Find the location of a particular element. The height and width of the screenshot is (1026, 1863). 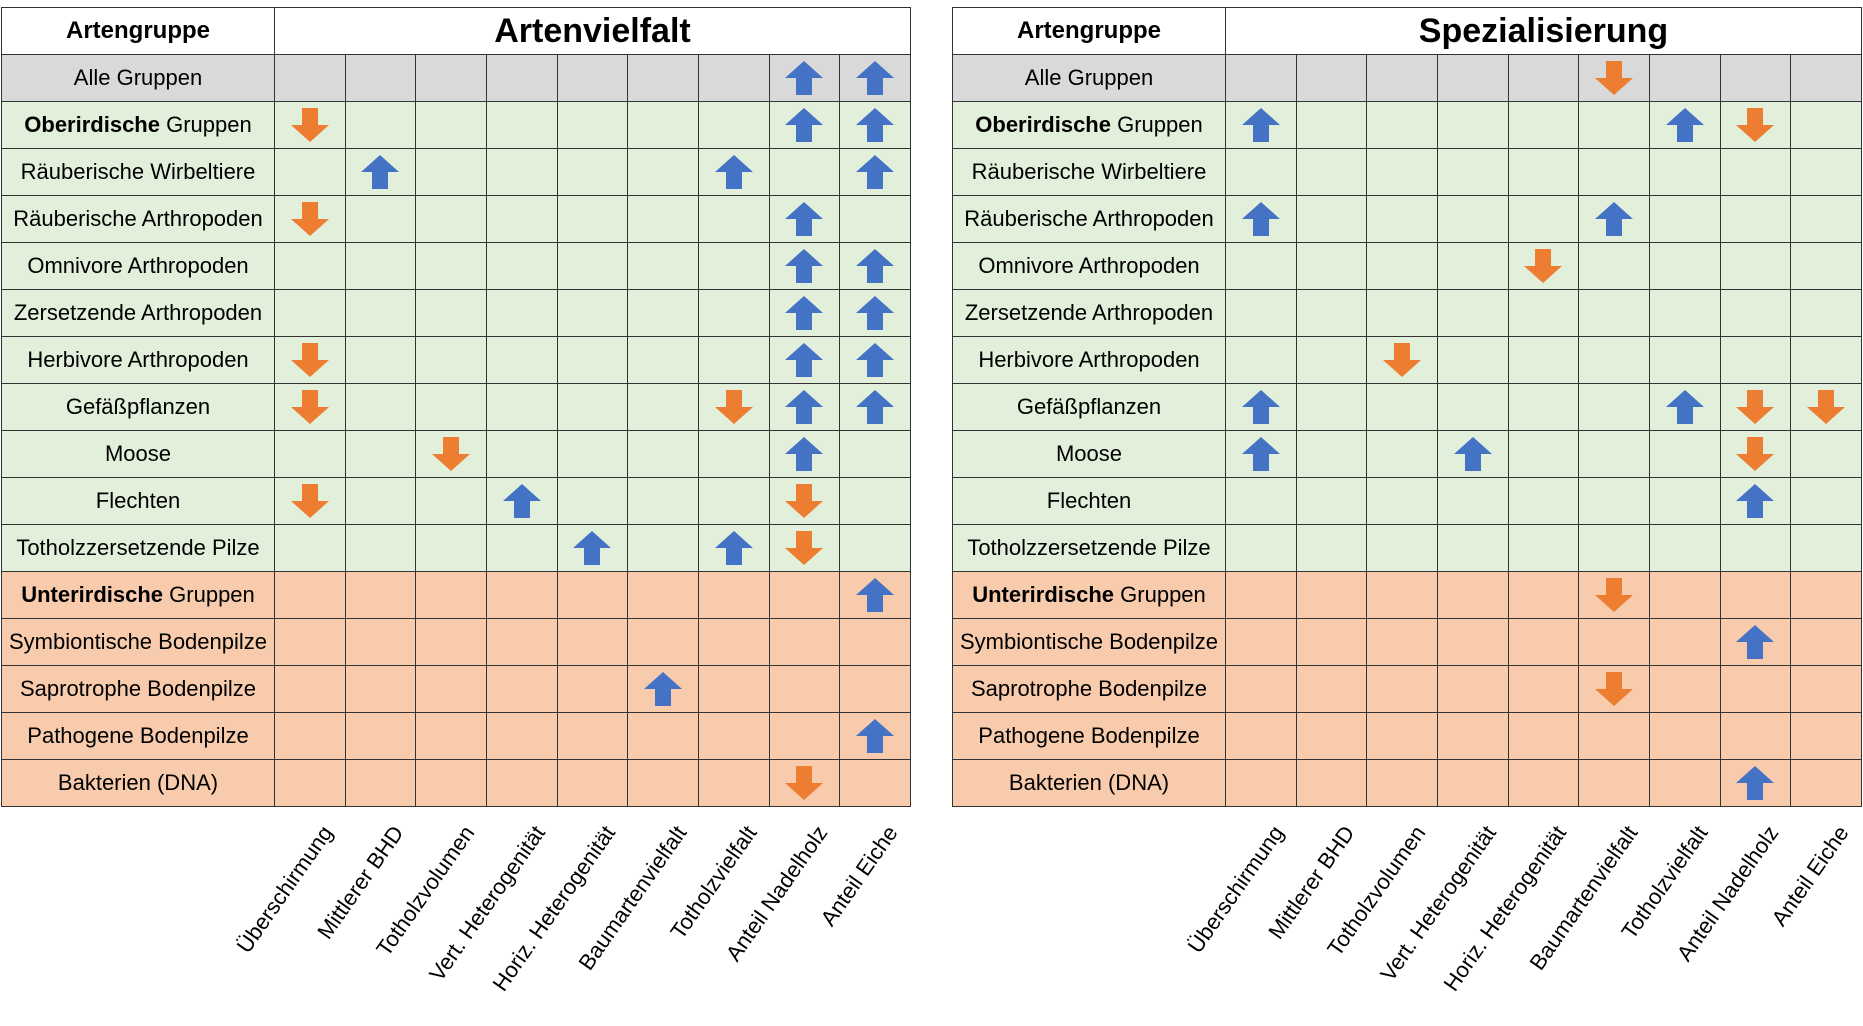

row-label: Gefäßpflanzen is located at coordinates (138, 407).